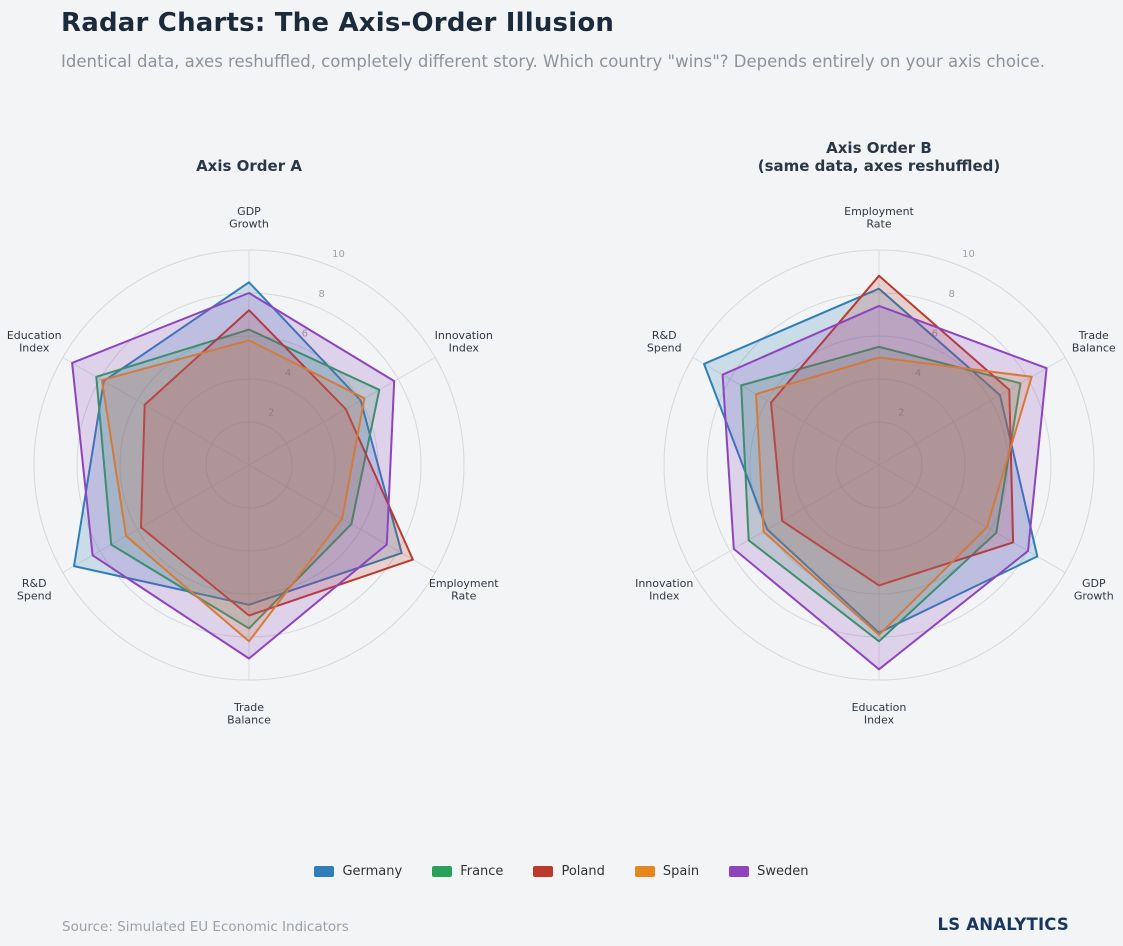 The width and height of the screenshot is (1123, 946). What do you see at coordinates (482, 871) in the screenshot?
I see `legend-label: France` at bounding box center [482, 871].